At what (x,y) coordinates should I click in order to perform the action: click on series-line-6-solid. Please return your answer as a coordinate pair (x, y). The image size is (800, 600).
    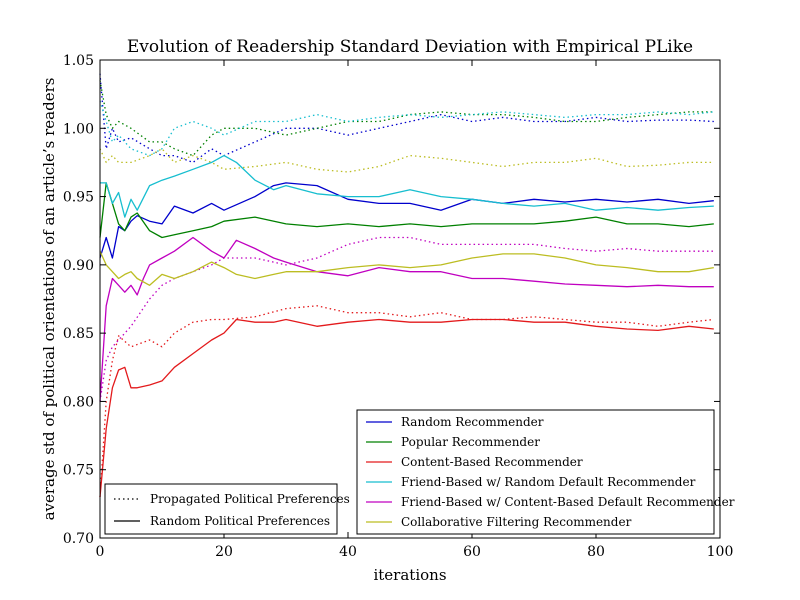
    Looking at the image, I should click on (407, 186).